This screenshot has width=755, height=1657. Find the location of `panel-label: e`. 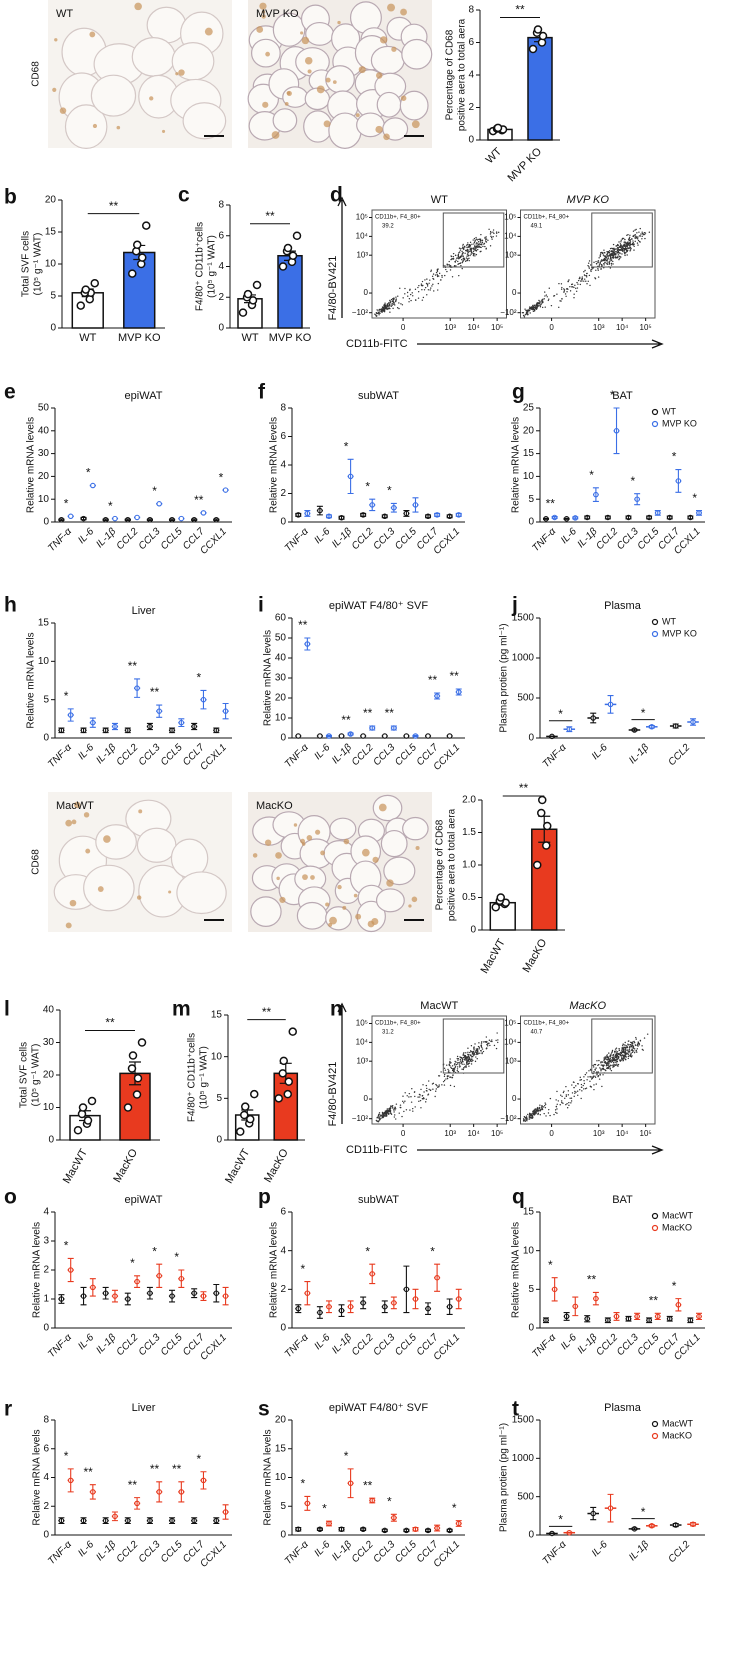

panel-label: e is located at coordinates (10, 392).